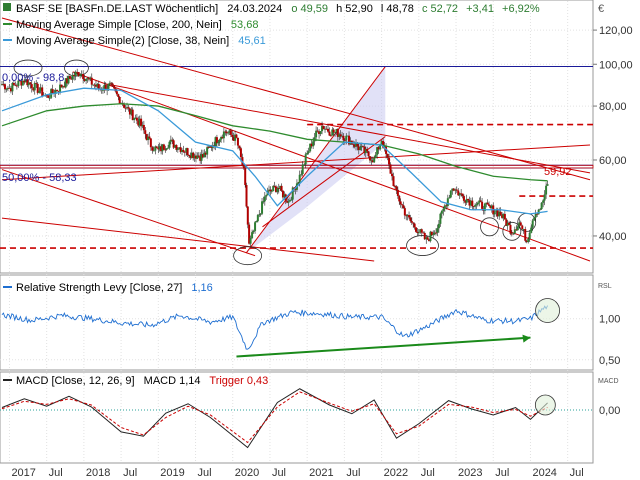  Describe the element at coordinates (254, 9) in the screenshot. I see `header-date: 24.03.2024` at that location.